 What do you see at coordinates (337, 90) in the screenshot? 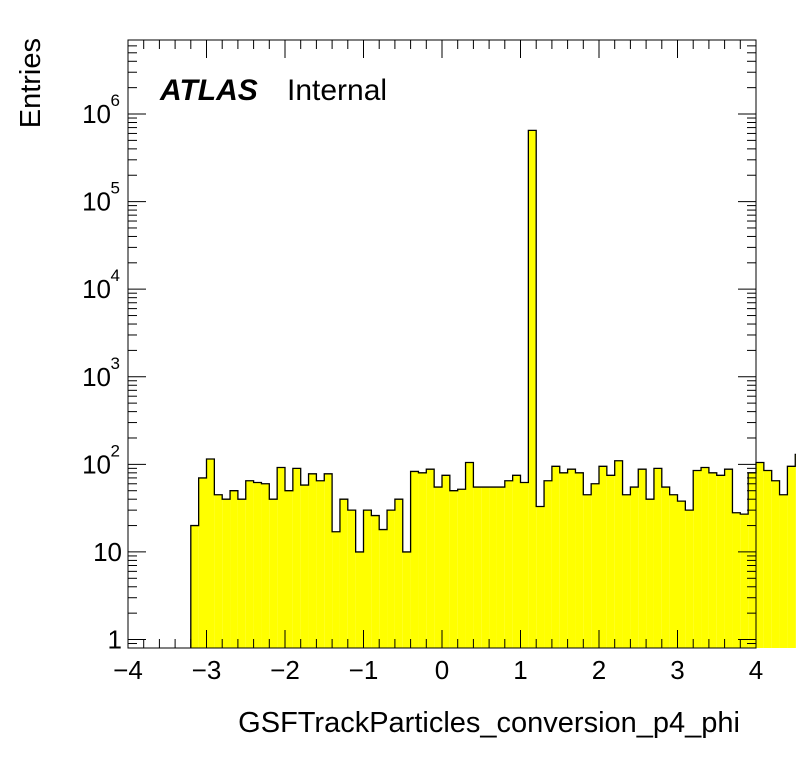
I see `internal-label: Internal` at bounding box center [337, 90].